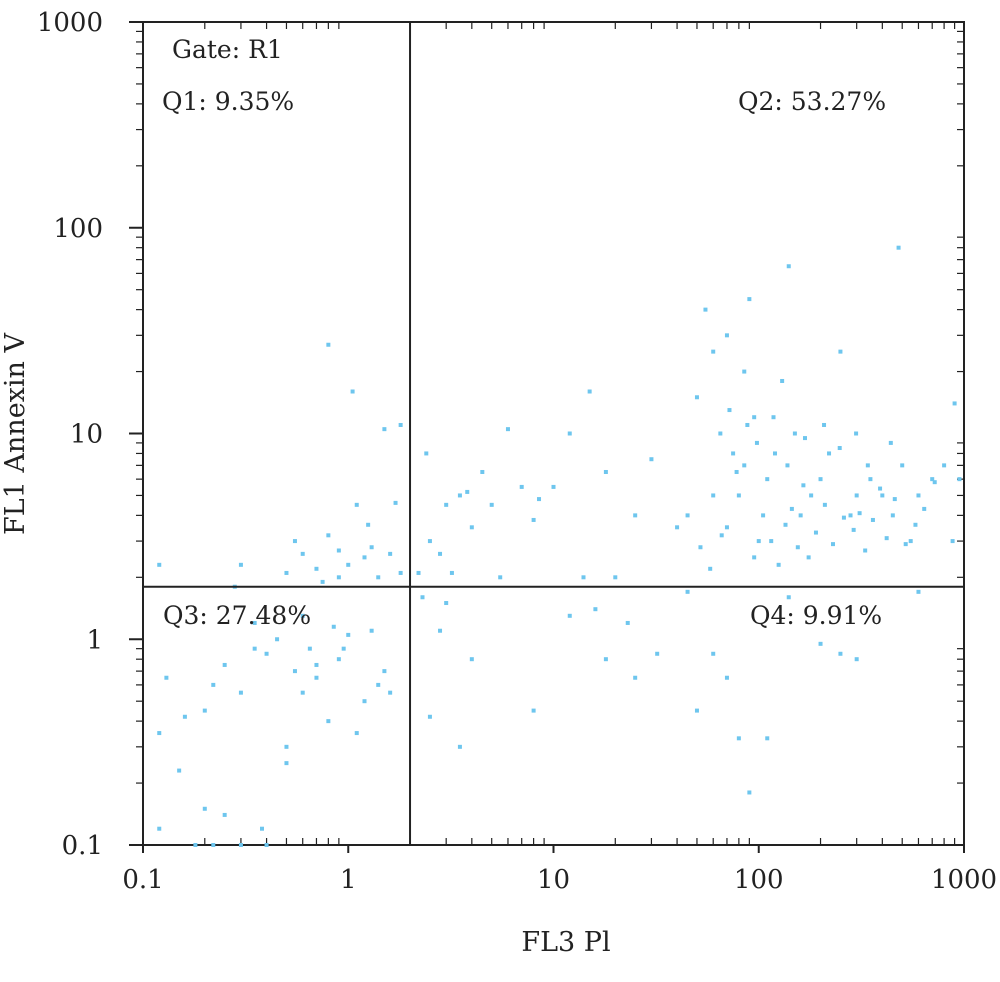 The image size is (1000, 982). What do you see at coordinates (348, 880) in the screenshot?
I see `x-tick-label: 1` at bounding box center [348, 880].